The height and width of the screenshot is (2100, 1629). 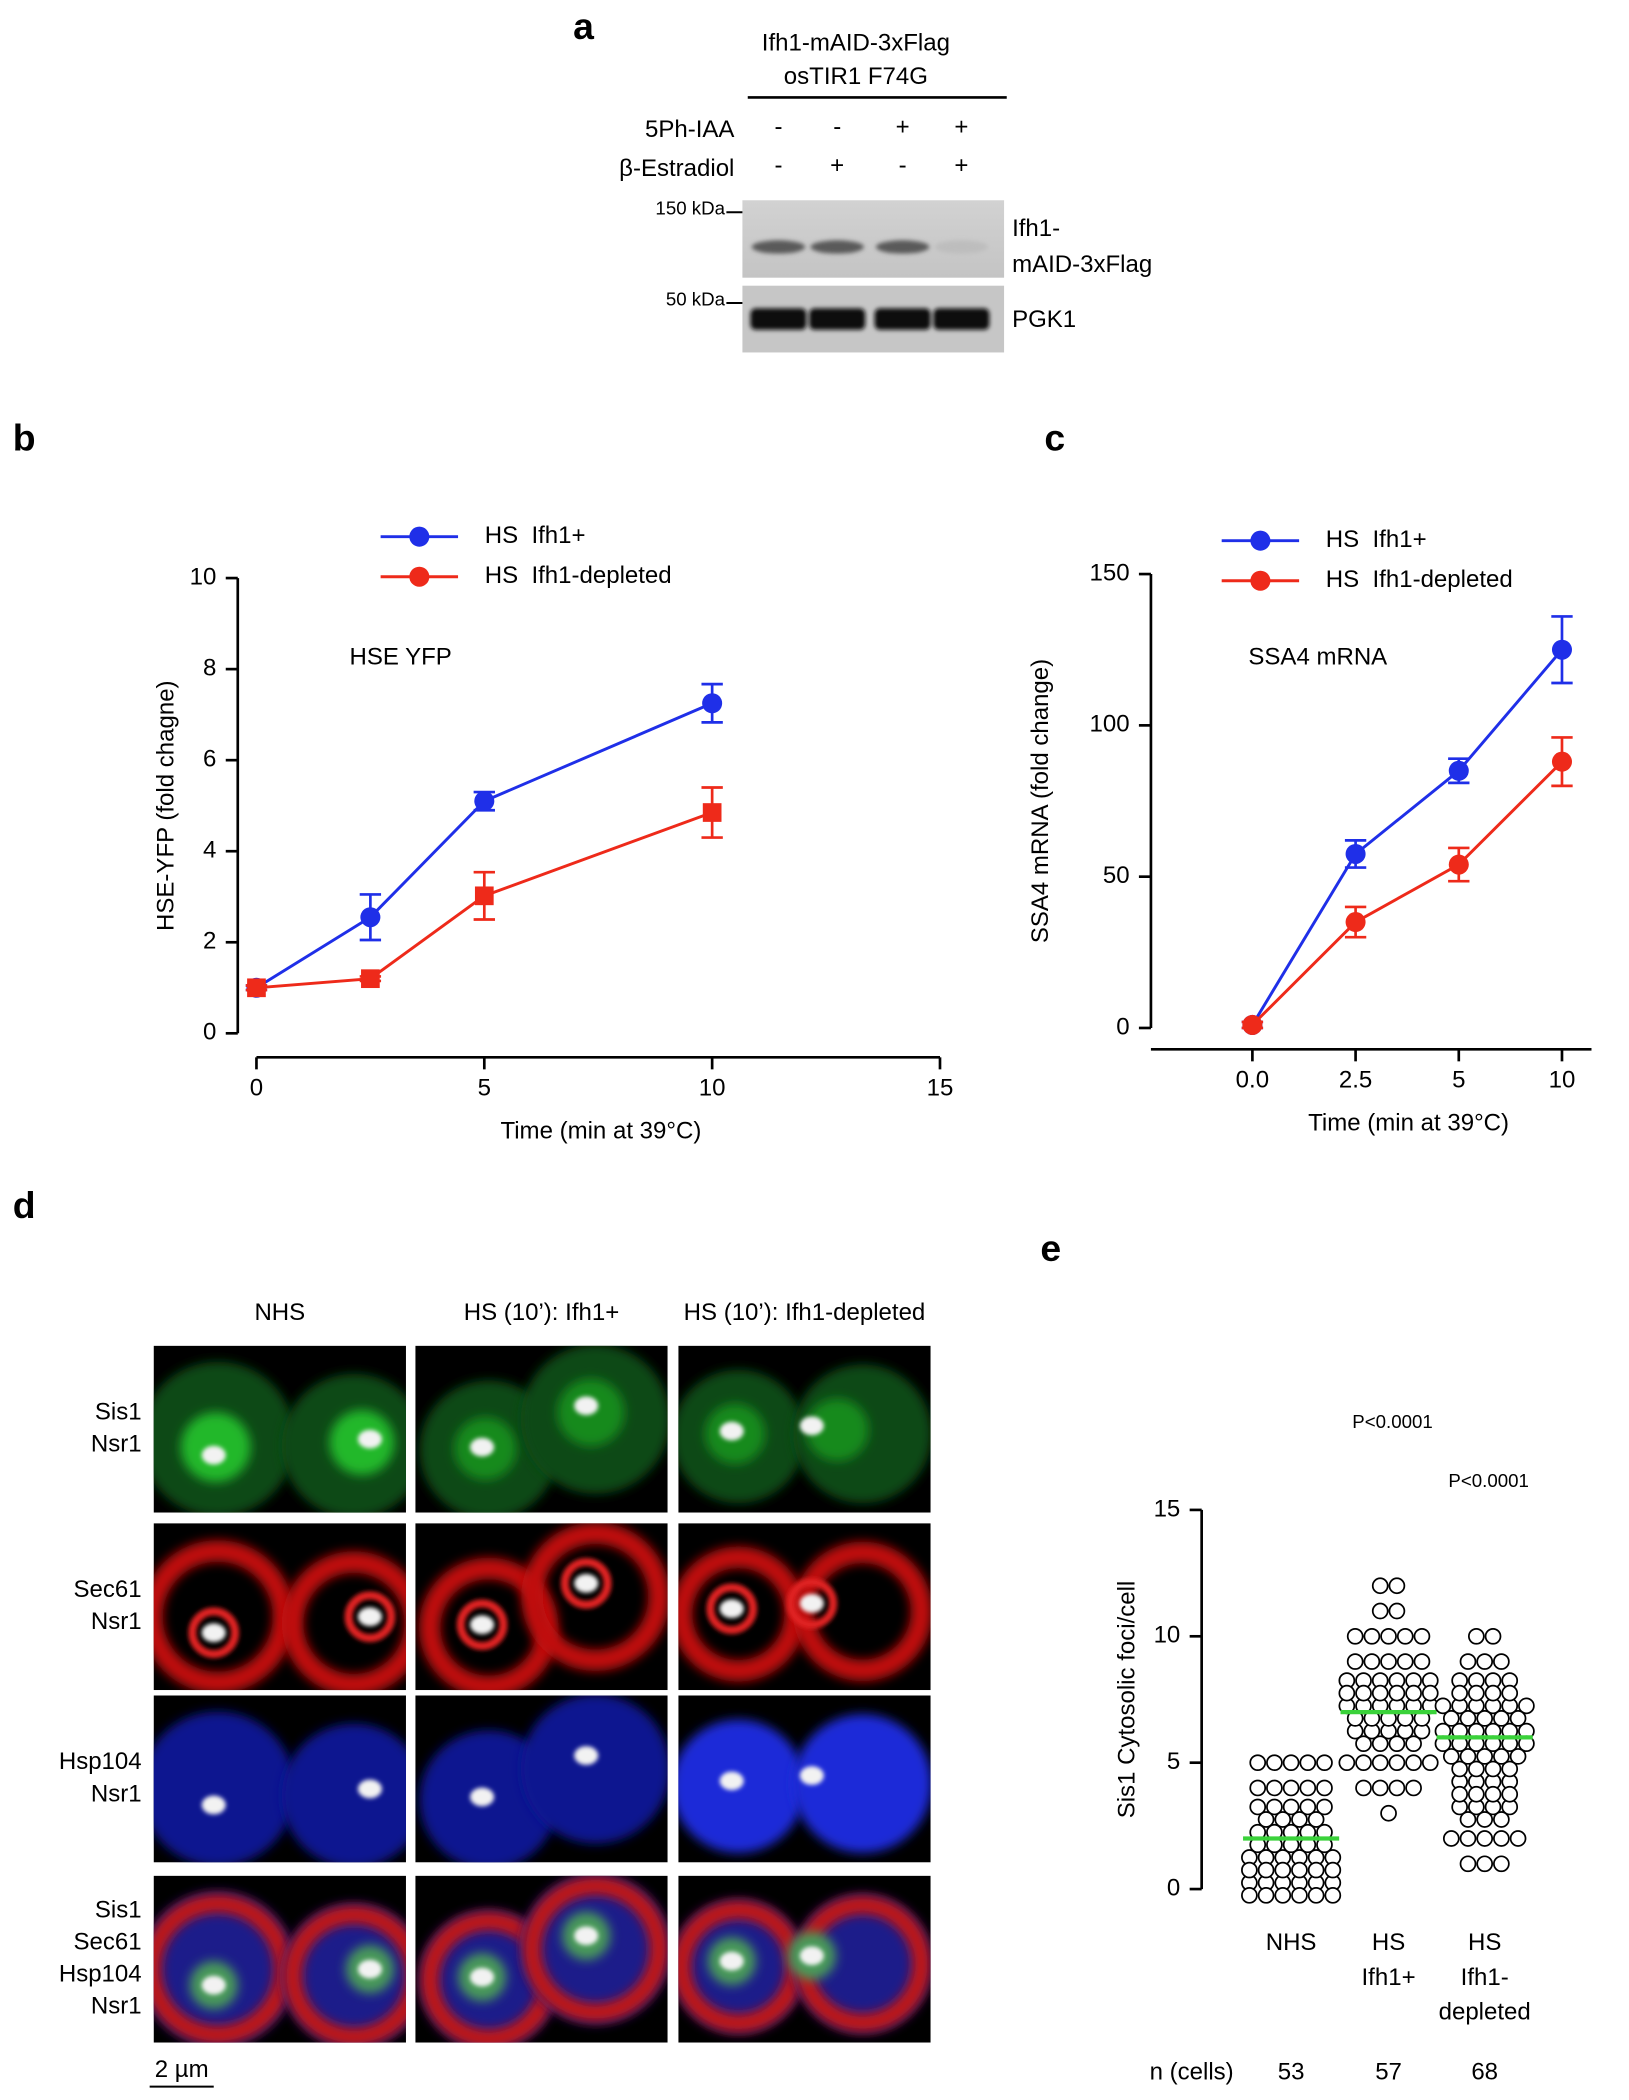 What do you see at coordinates (1291, 1942) in the screenshot?
I see `x-tick-label: NHS` at bounding box center [1291, 1942].